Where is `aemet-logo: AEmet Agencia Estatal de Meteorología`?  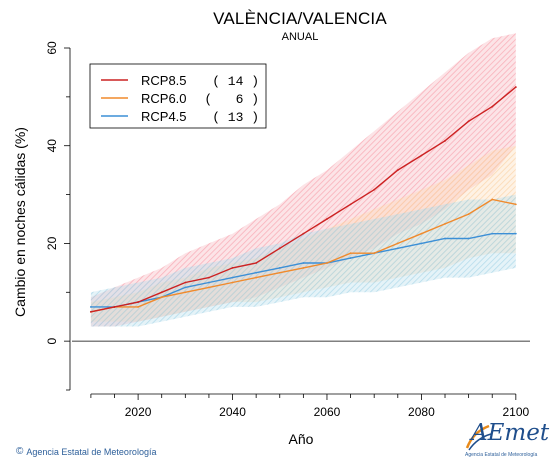
aemet-logo: AEmet Agencia Estatal de Meteorología is located at coordinates (506, 440).